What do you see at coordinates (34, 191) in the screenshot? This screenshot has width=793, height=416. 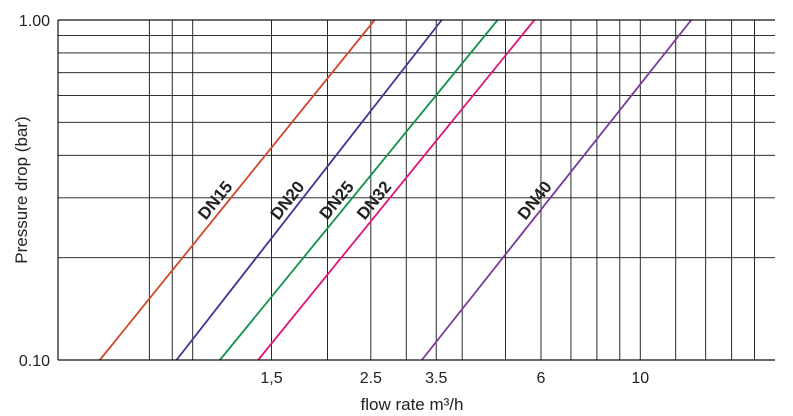 I see `y-tick-labels: 1.00 0.10` at bounding box center [34, 191].